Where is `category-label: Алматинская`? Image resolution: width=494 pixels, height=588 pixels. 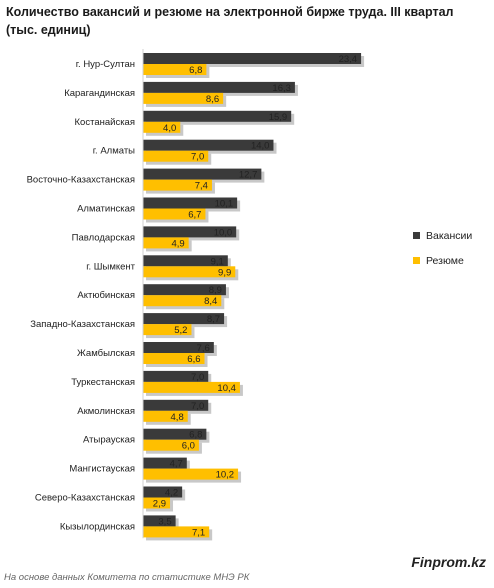
category-label: Алматинская is located at coordinates (106, 209).